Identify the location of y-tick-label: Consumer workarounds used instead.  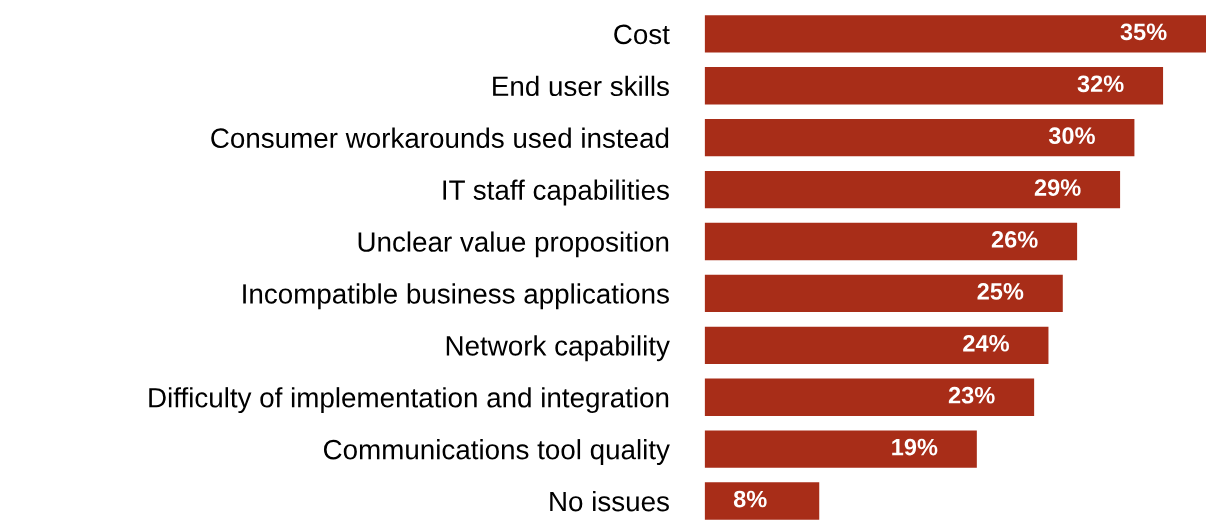
(440, 138).